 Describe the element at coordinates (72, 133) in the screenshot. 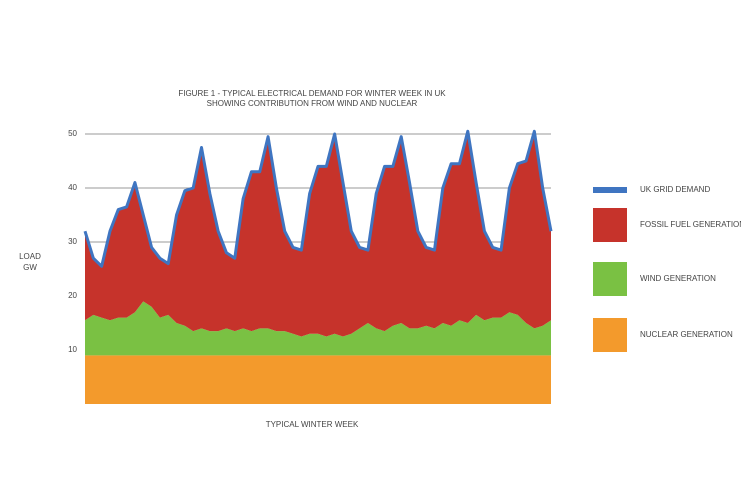

I see `y-tick-label: 50` at that location.